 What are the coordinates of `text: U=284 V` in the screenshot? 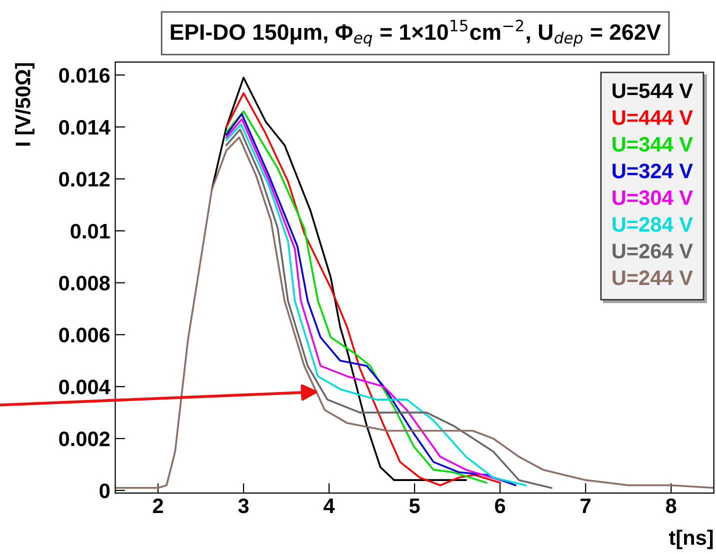 It's located at (652, 224).